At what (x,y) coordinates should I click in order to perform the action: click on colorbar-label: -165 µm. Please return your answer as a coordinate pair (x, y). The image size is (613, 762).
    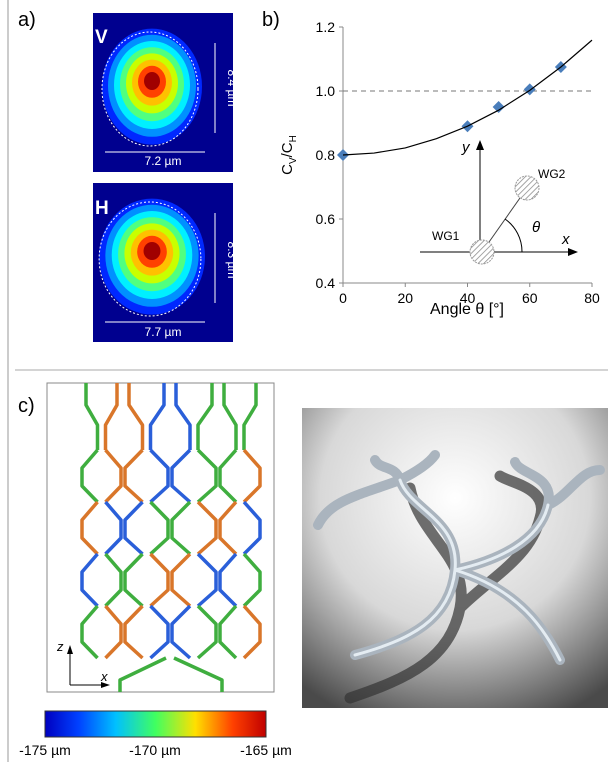
    Looking at the image, I should click on (266, 750).